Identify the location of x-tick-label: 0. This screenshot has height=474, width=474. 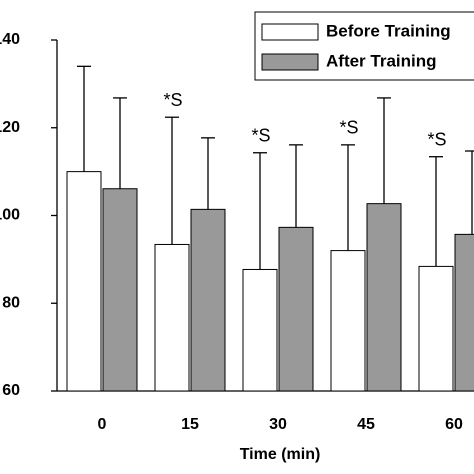
(102, 424).